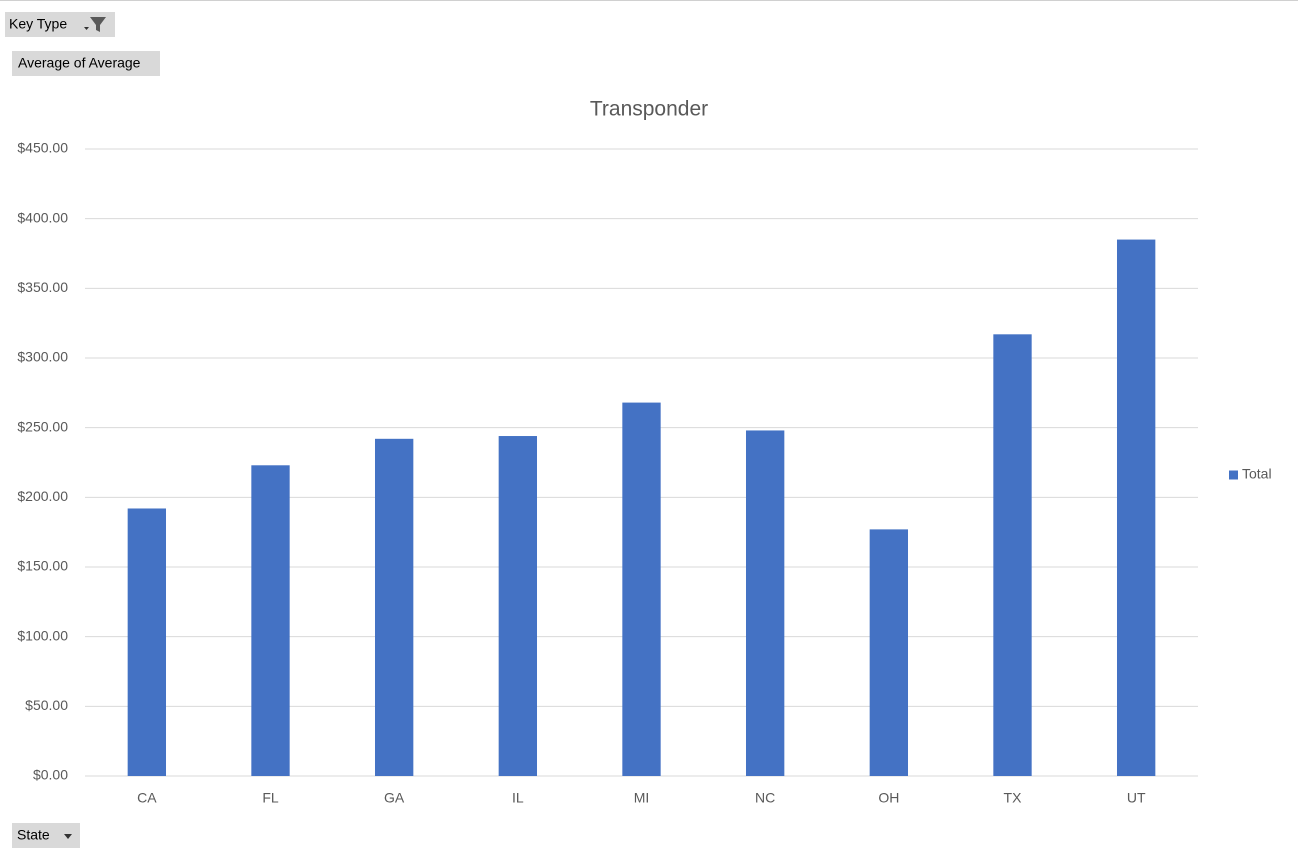  I want to click on x-tick-label: FL, so click(270, 798).